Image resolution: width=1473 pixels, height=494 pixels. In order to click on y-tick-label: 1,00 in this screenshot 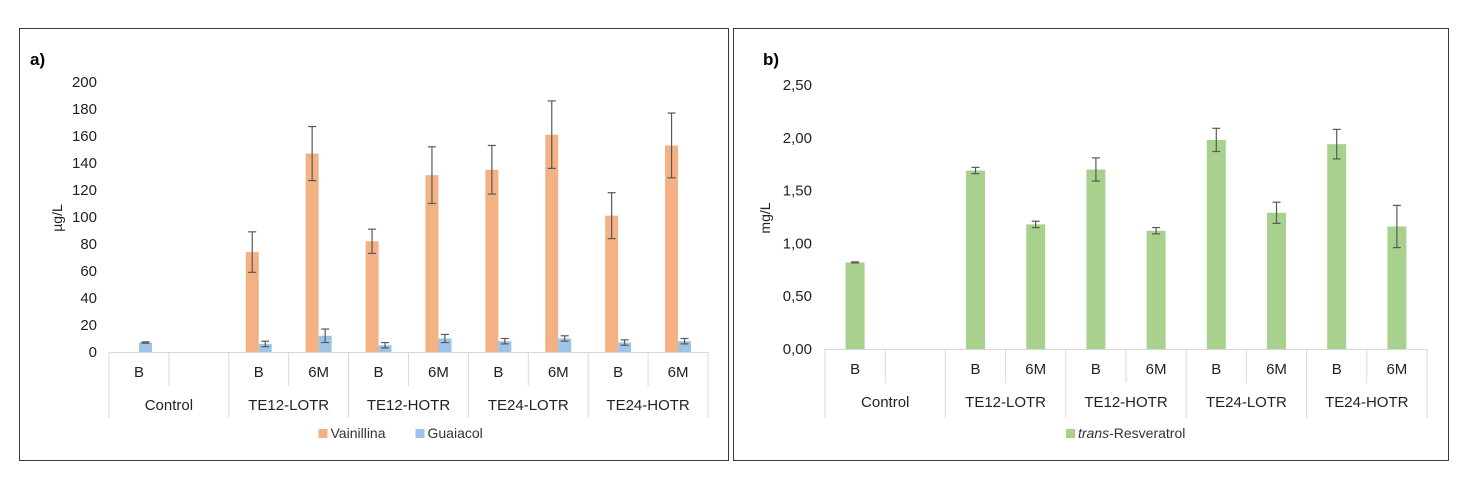, I will do `click(797, 243)`.